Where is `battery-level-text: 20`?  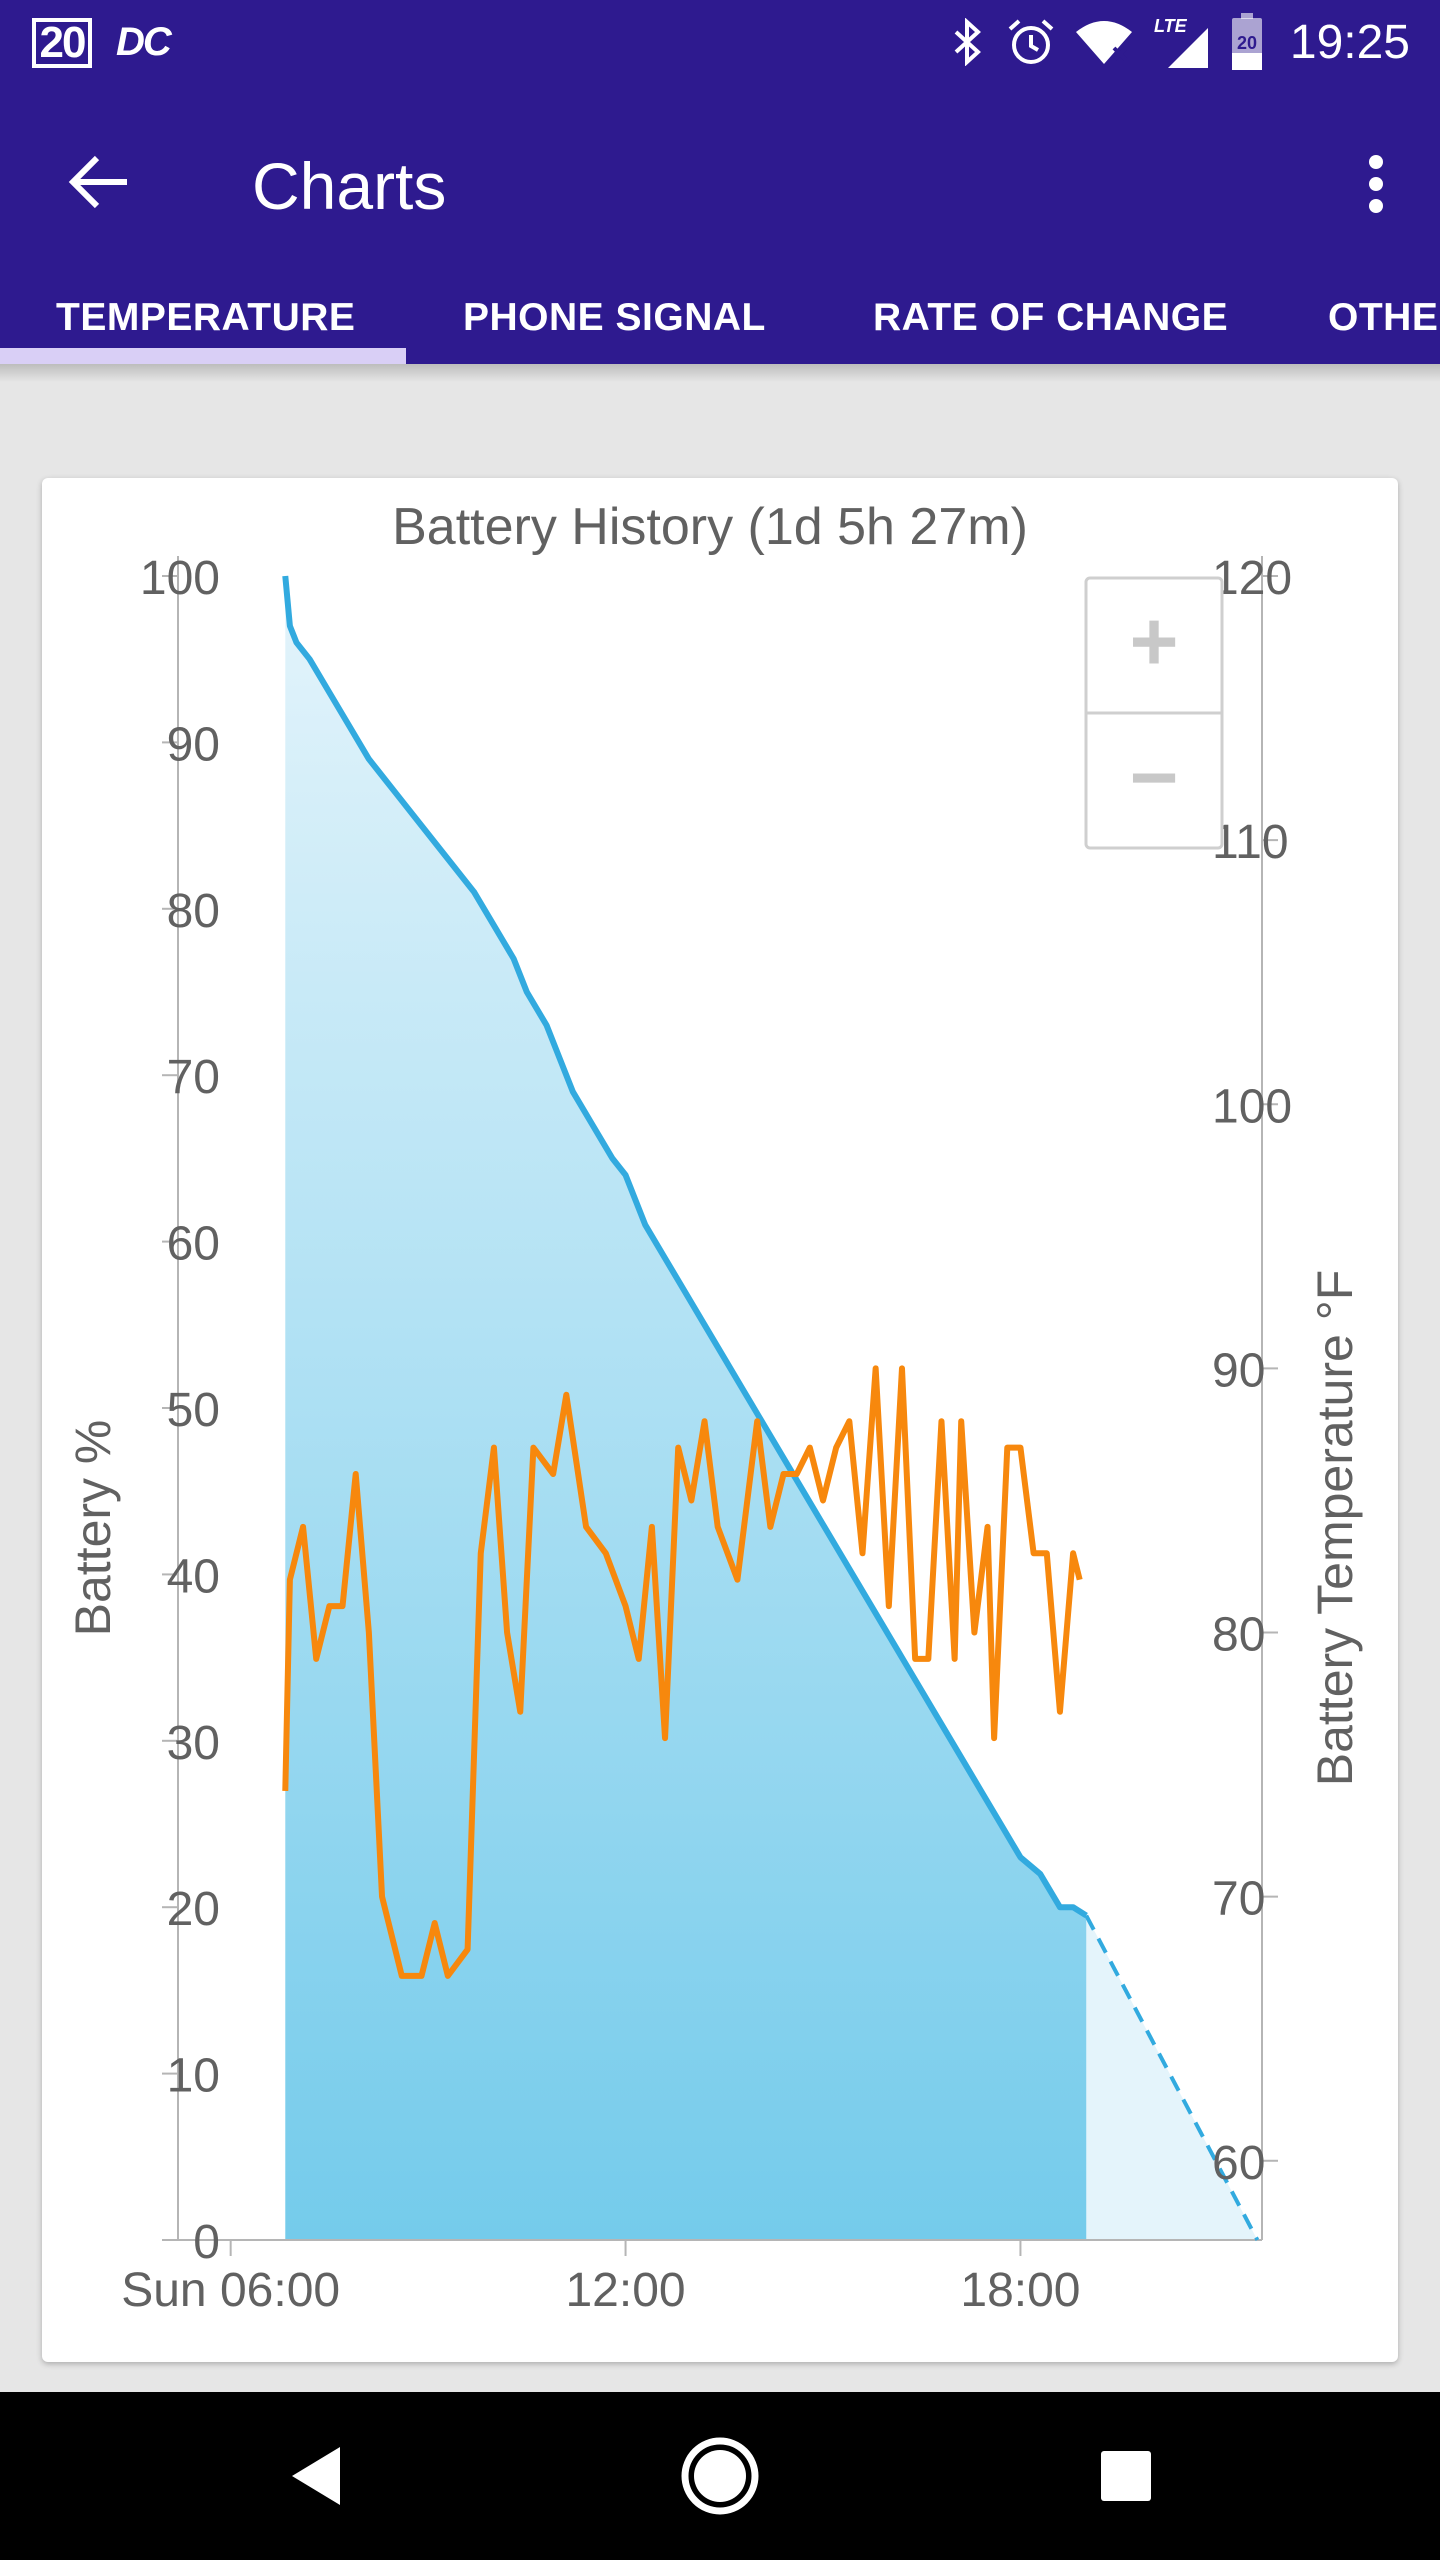 battery-level-text: 20 is located at coordinates (1247, 43).